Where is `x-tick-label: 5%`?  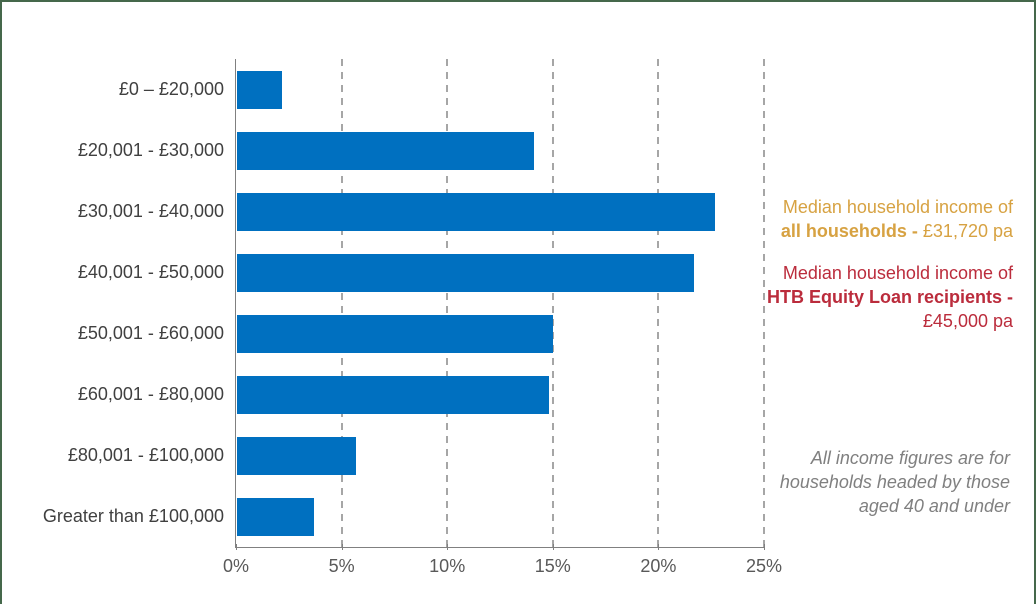 x-tick-label: 5% is located at coordinates (341, 566).